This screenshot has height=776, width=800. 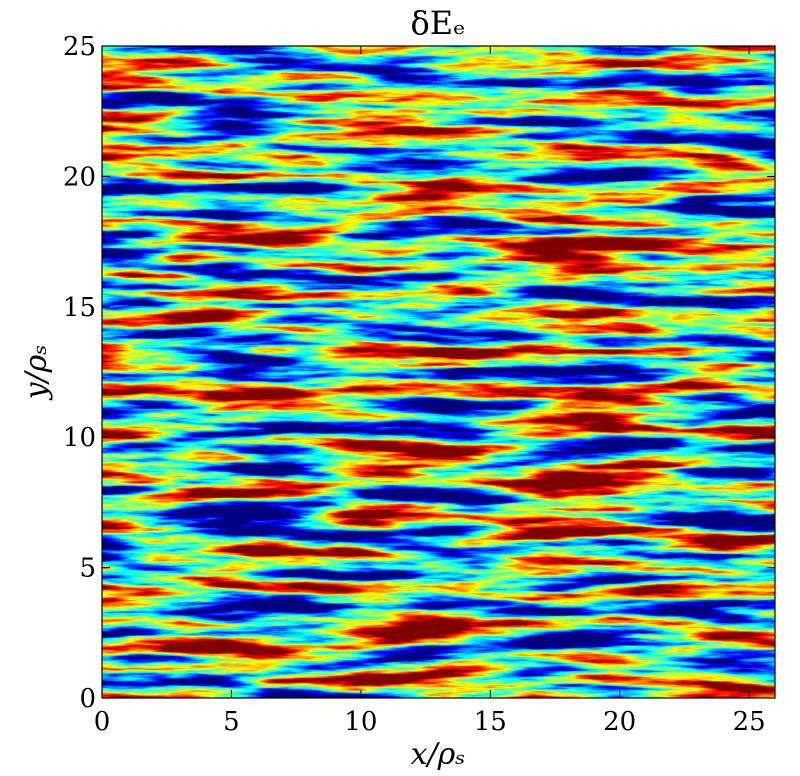 I want to click on y-tick-label: 20, so click(x=79, y=177).